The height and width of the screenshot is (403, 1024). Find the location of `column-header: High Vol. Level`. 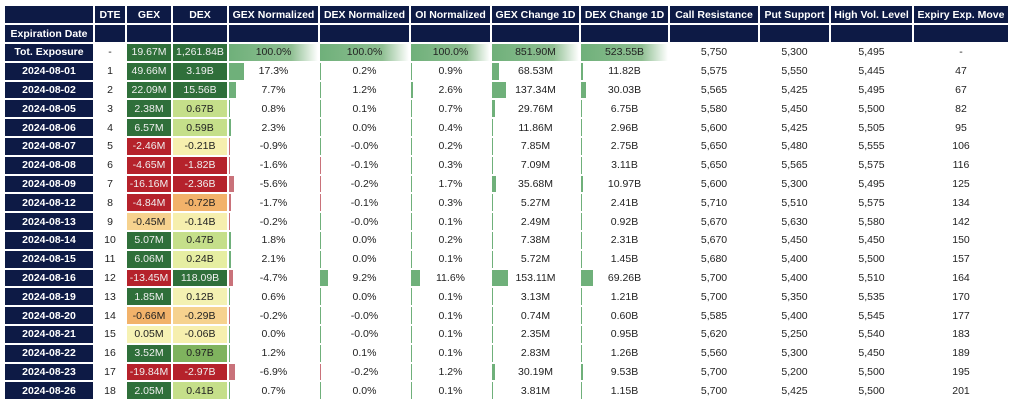

column-header: High Vol. Level is located at coordinates (871, 14).